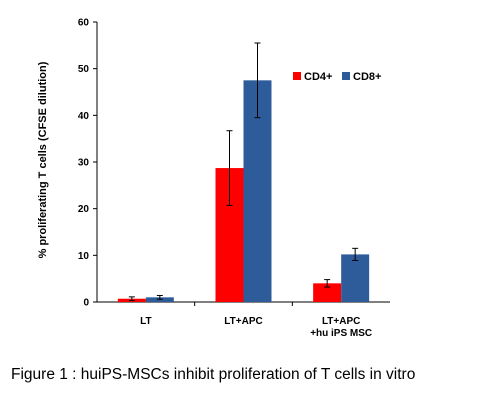 The width and height of the screenshot is (477, 406). Describe the element at coordinates (86, 303) in the screenshot. I see `y-tick-label: 0` at that location.